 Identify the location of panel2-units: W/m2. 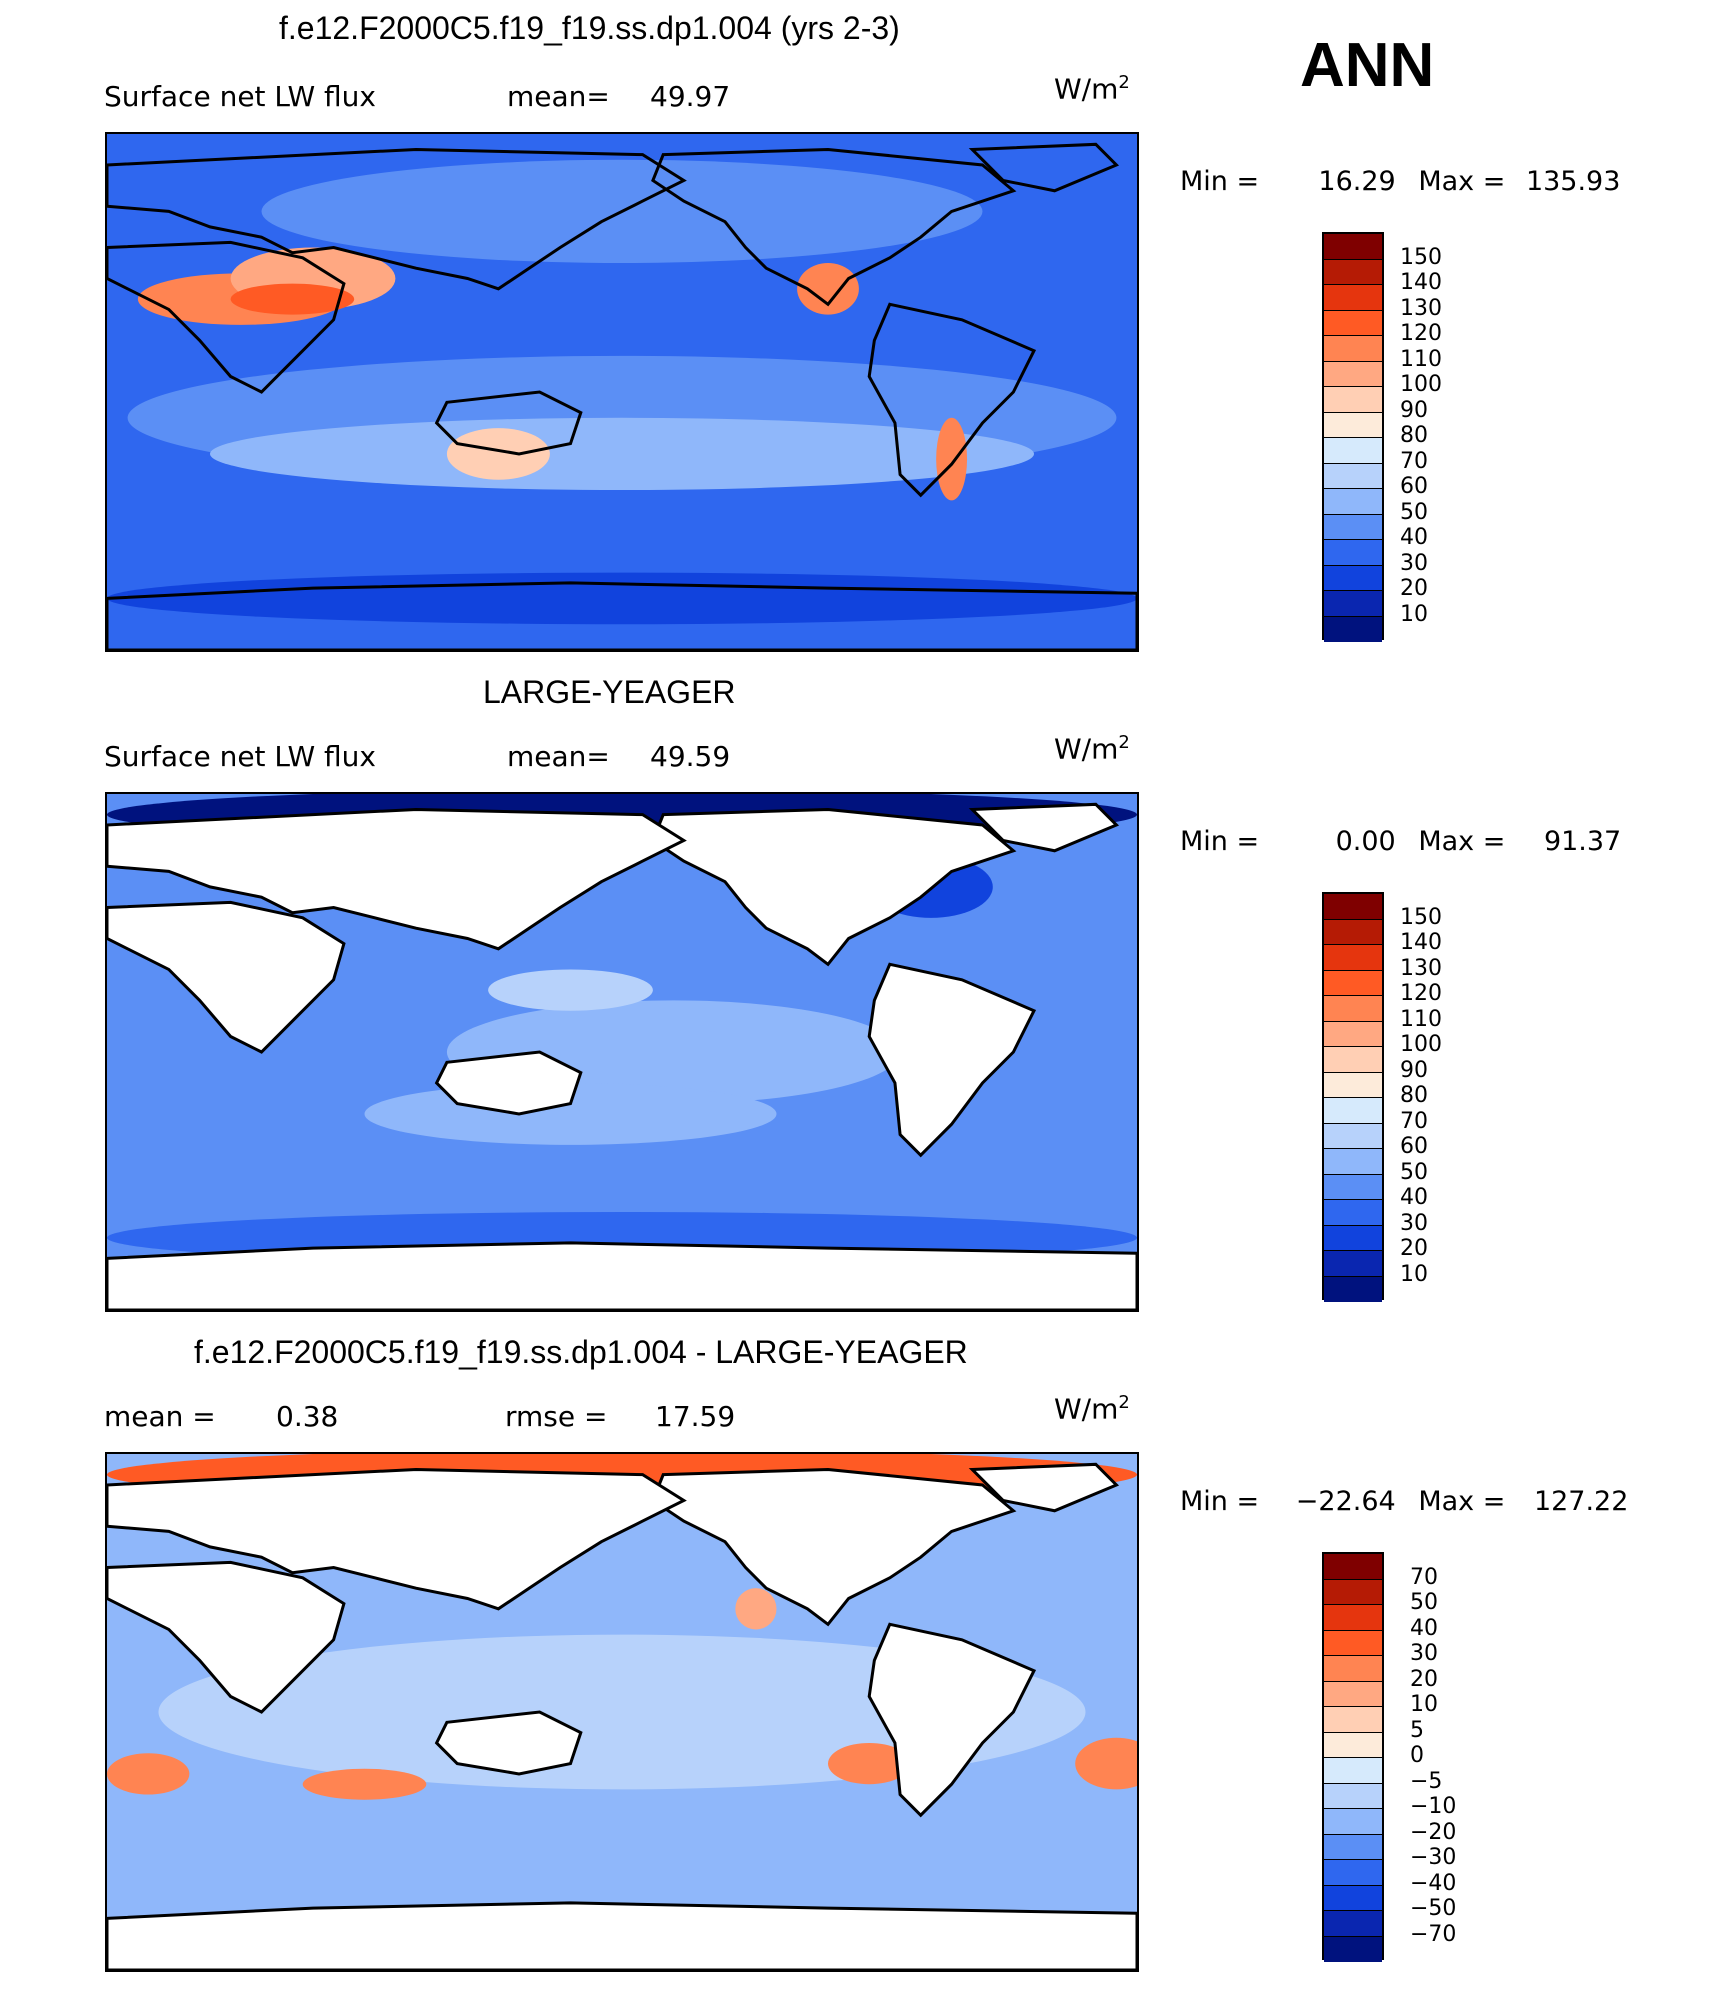
(1092, 749).